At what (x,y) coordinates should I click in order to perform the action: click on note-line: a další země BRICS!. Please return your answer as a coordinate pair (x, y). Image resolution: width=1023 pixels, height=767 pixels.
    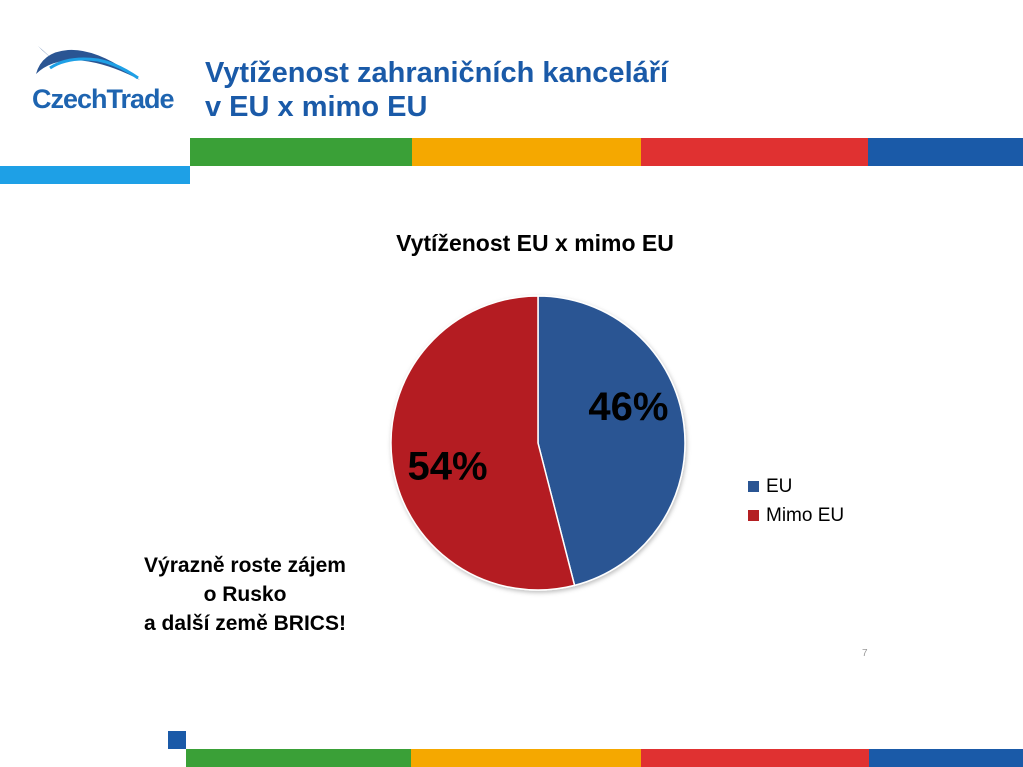
    Looking at the image, I should click on (245, 623).